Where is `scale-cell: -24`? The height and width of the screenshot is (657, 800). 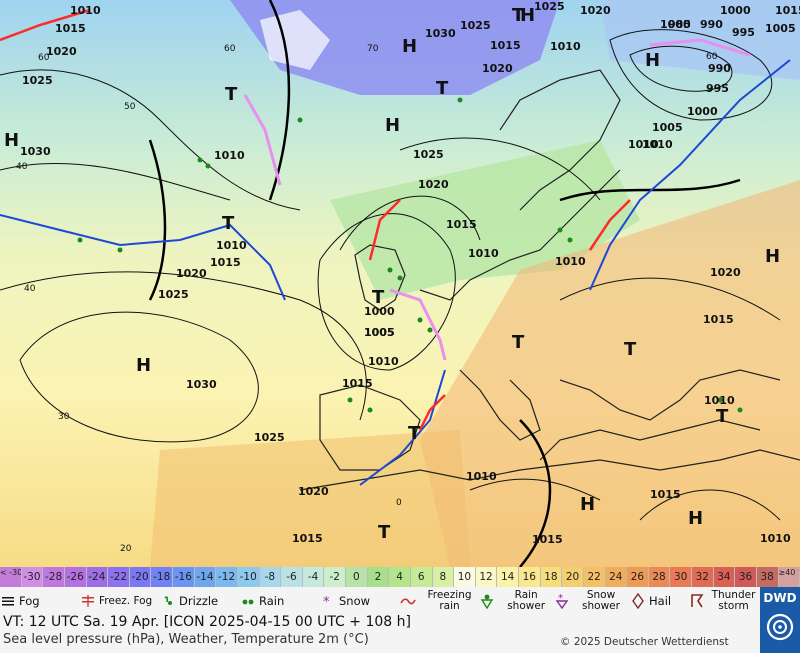 scale-cell: -24 is located at coordinates (98, 577).